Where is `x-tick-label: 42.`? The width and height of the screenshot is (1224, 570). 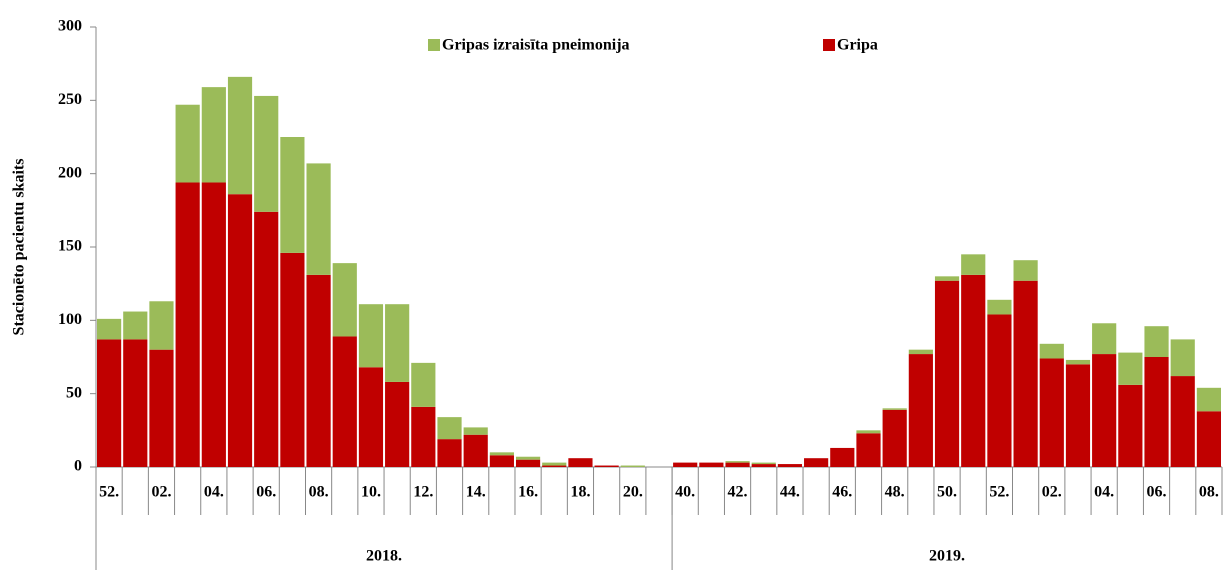
x-tick-label: 42. is located at coordinates (738, 492).